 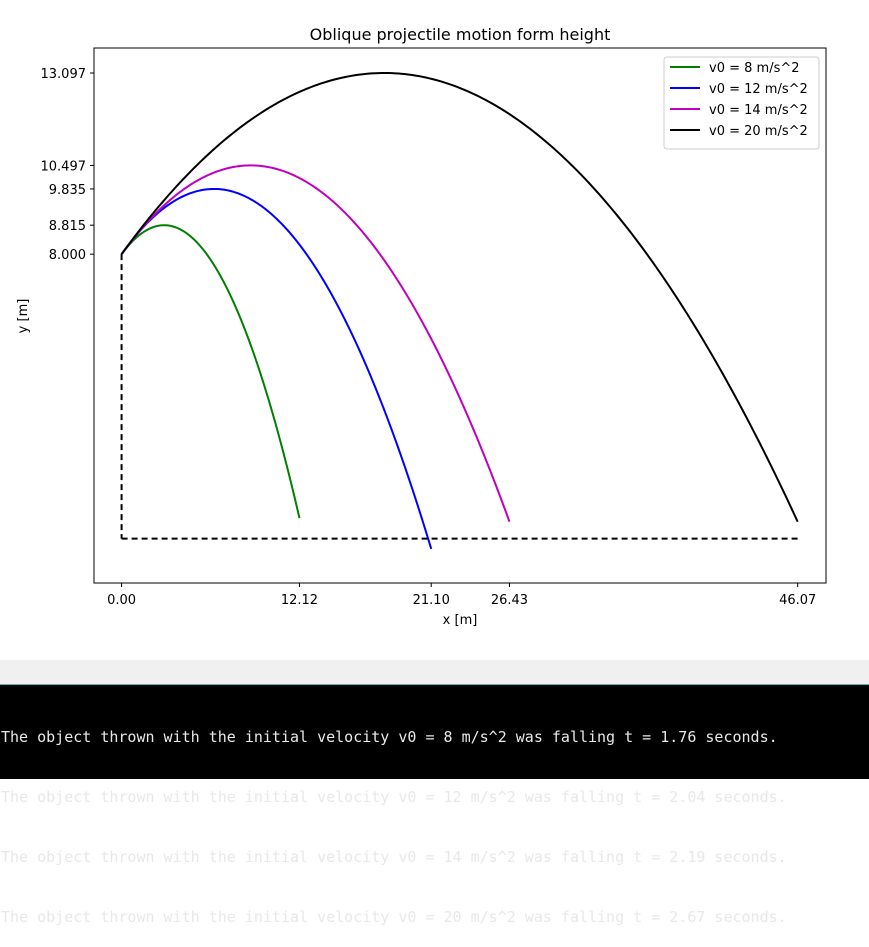 What do you see at coordinates (461, 595) in the screenshot?
I see `x-axis: 0.00 12.12 21.10 26.43 46.07` at bounding box center [461, 595].